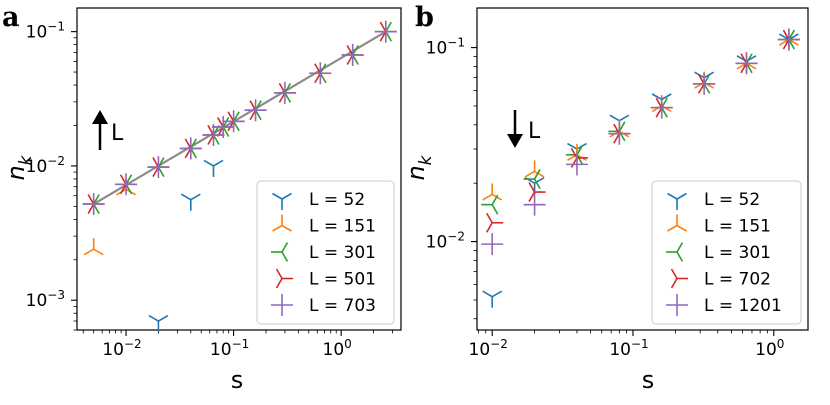  What do you see at coordinates (342, 280) in the screenshot?
I see `legend-entry-label: L = 501` at bounding box center [342, 280].